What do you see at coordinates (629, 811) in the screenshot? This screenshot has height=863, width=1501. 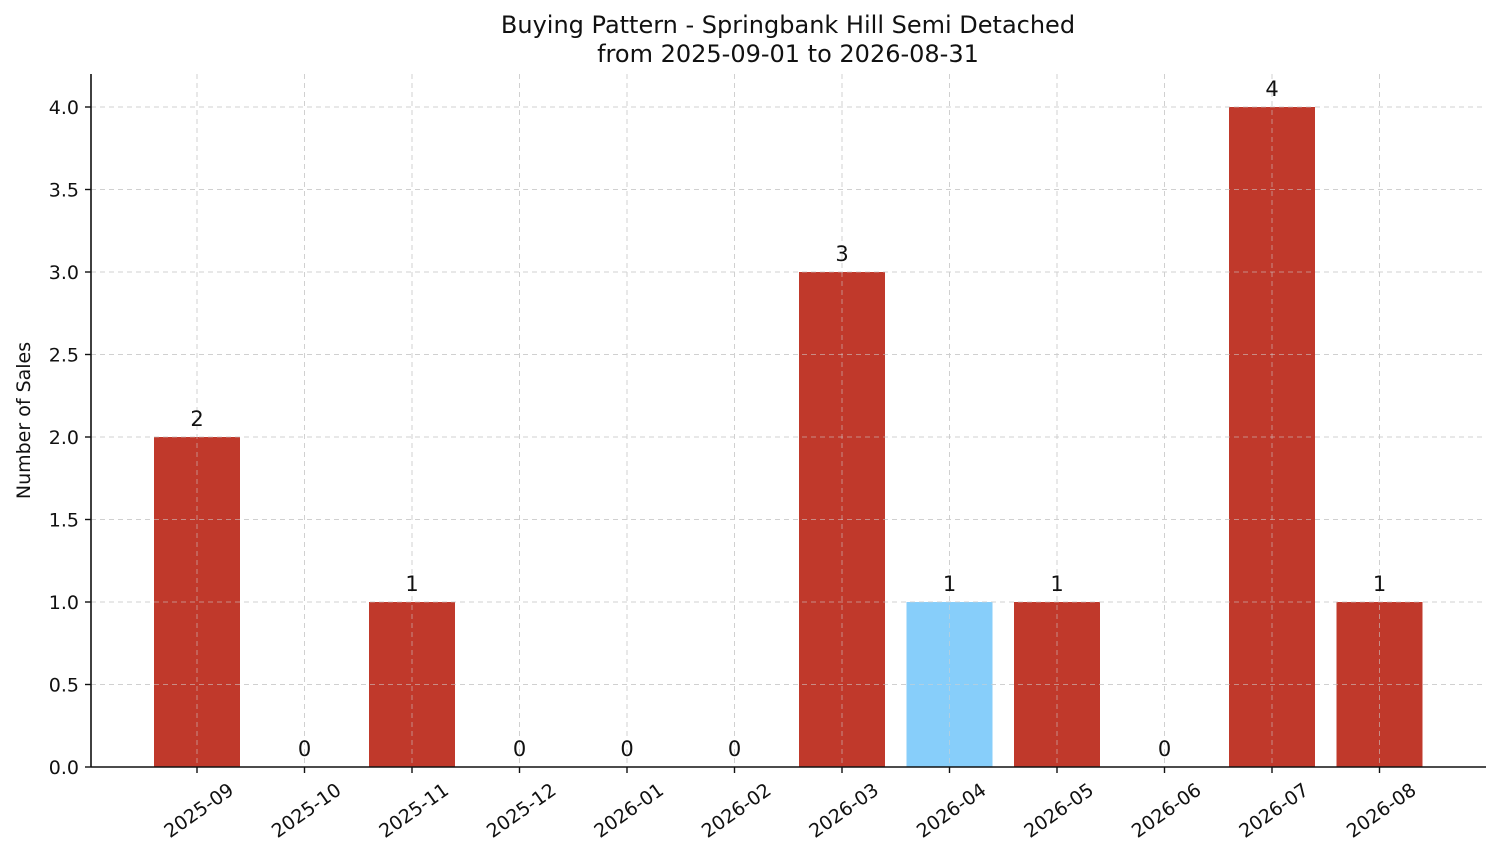 I see `x-tick-label: 2026-01` at bounding box center [629, 811].